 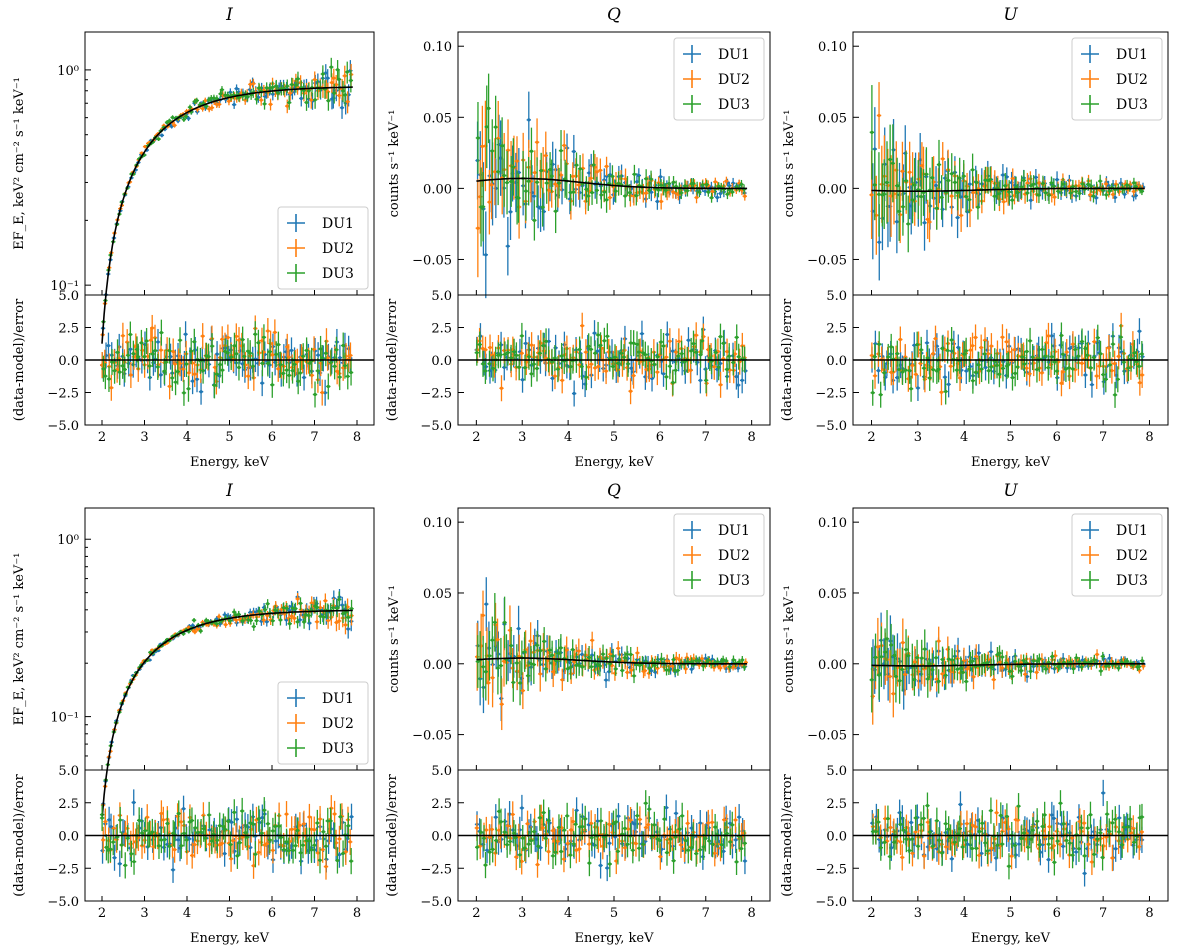 What do you see at coordinates (19, 163) in the screenshot?
I see `y-axis-label: EF_E, keV² cm⁻² s⁻¹ keV⁻¹` at bounding box center [19, 163].